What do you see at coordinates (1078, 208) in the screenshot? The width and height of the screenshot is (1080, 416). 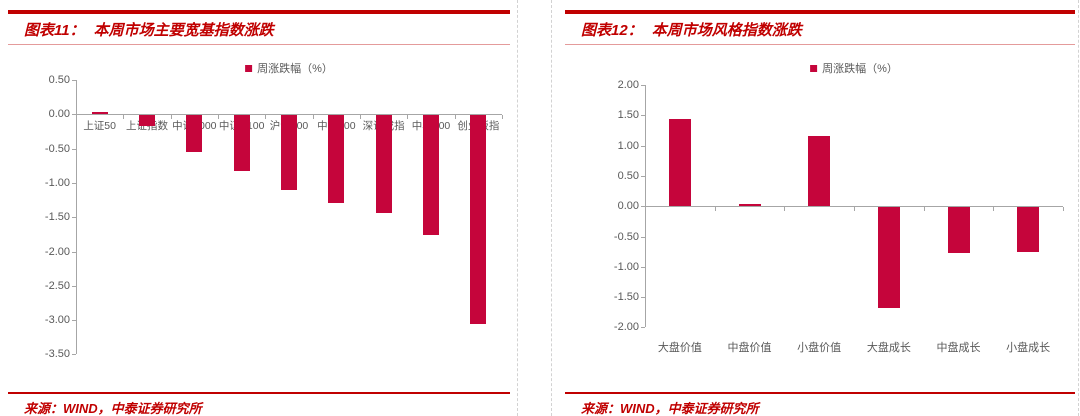 I see `page-right-border` at bounding box center [1078, 208].